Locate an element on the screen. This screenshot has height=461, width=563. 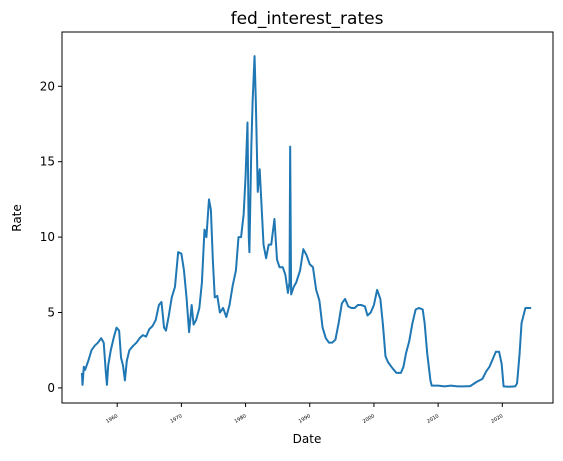
y-tick-label: 10 is located at coordinates (47, 237).